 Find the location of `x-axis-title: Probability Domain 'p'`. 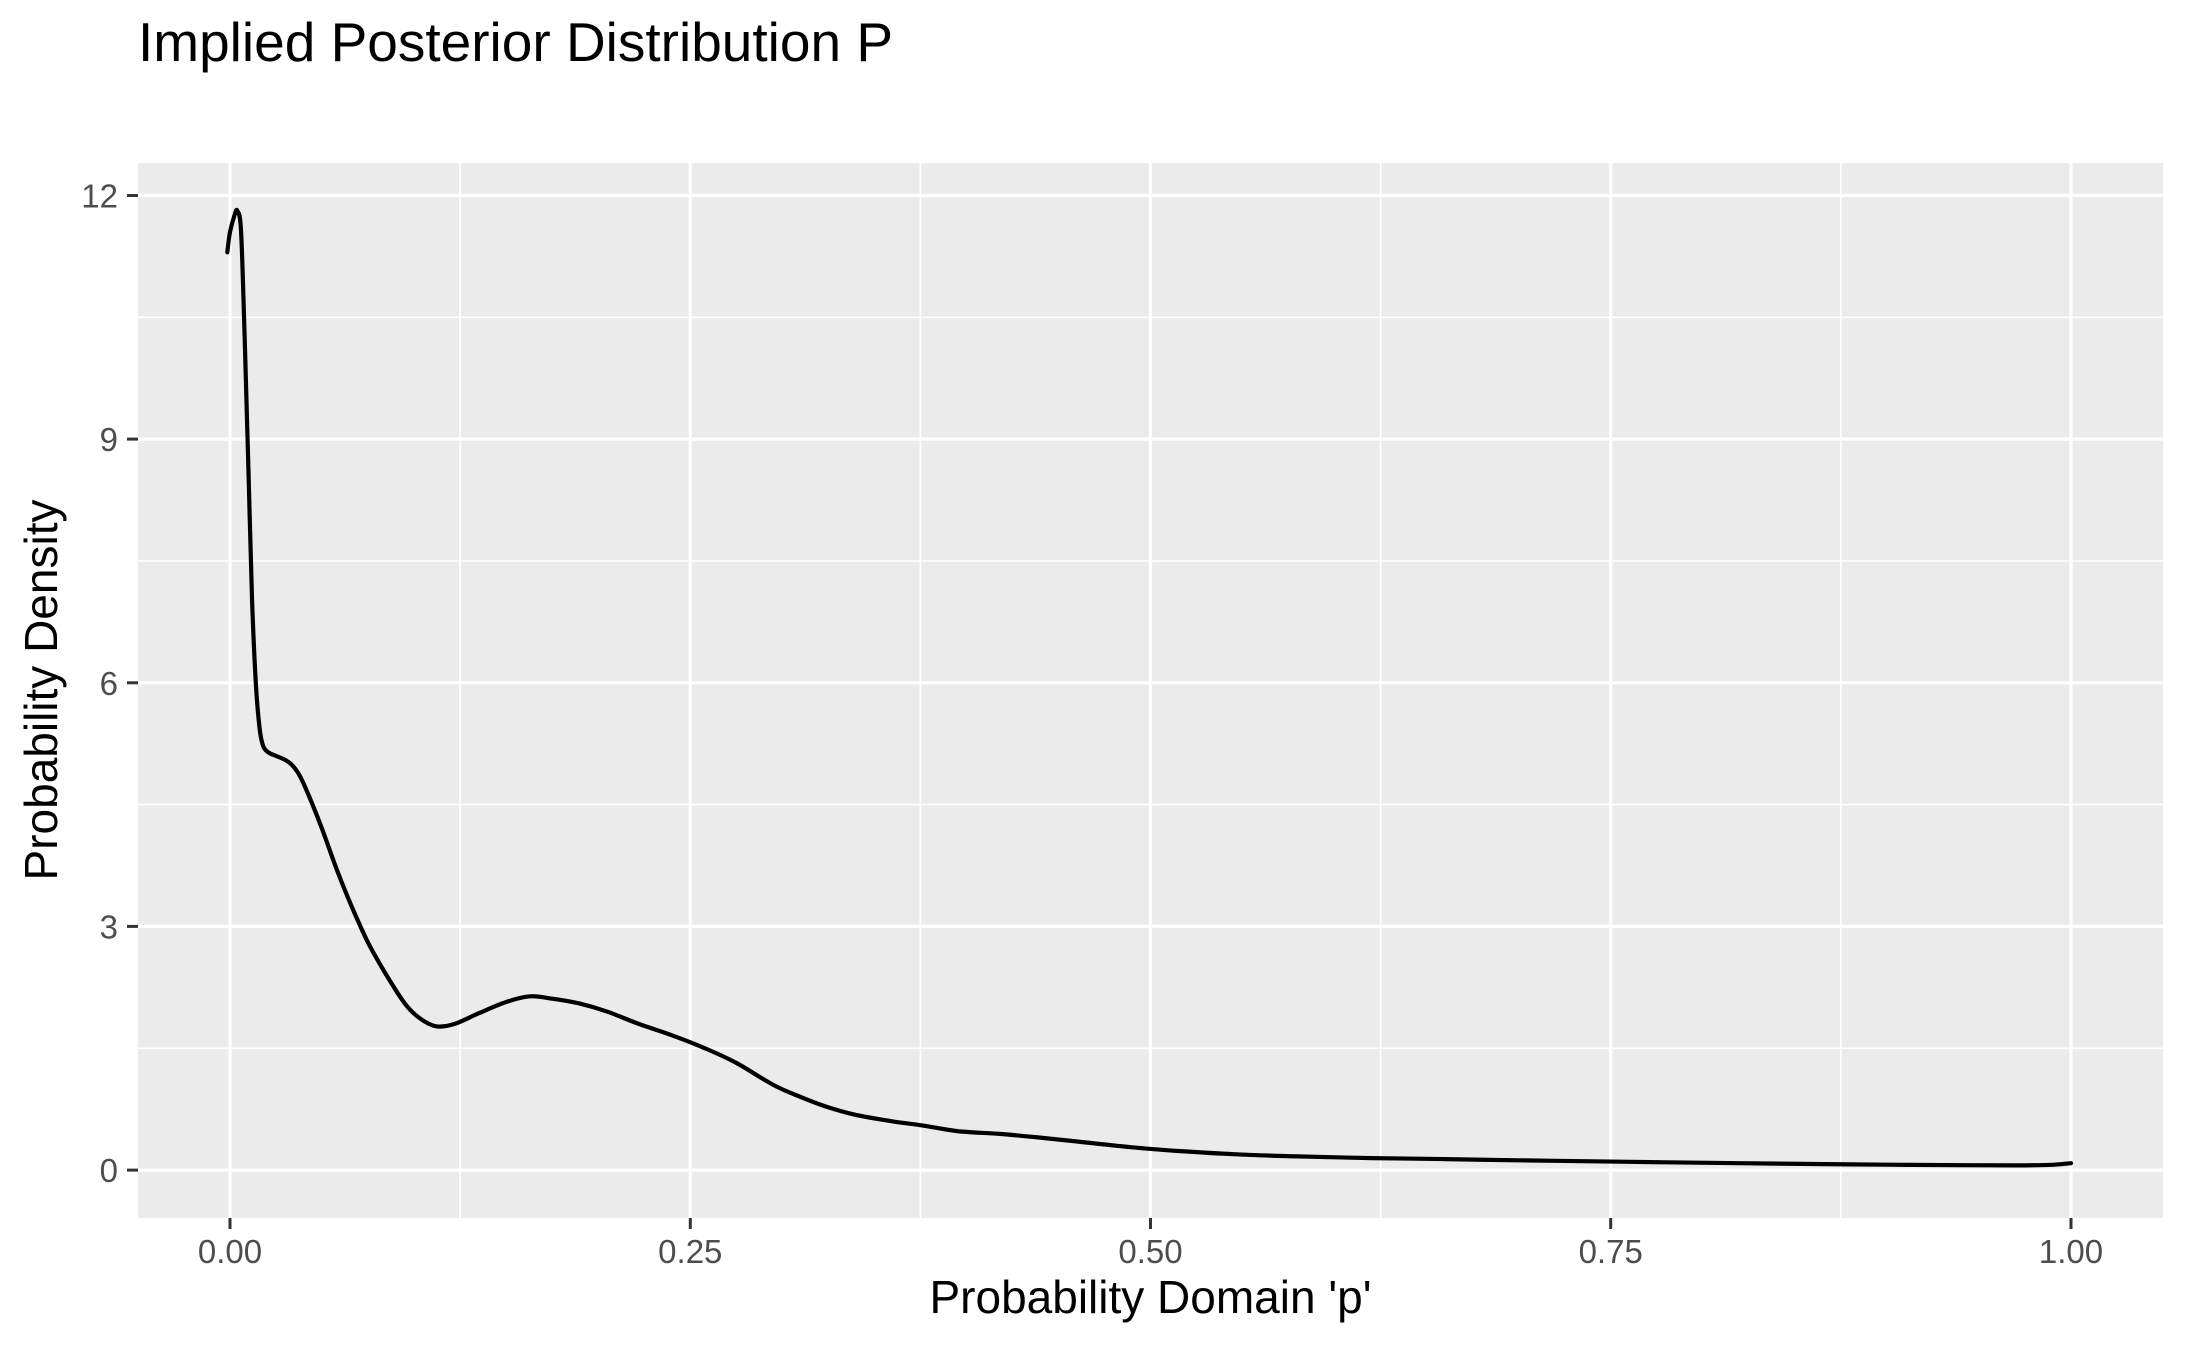

x-axis-title: Probability Domain 'p' is located at coordinates (1150, 1297).